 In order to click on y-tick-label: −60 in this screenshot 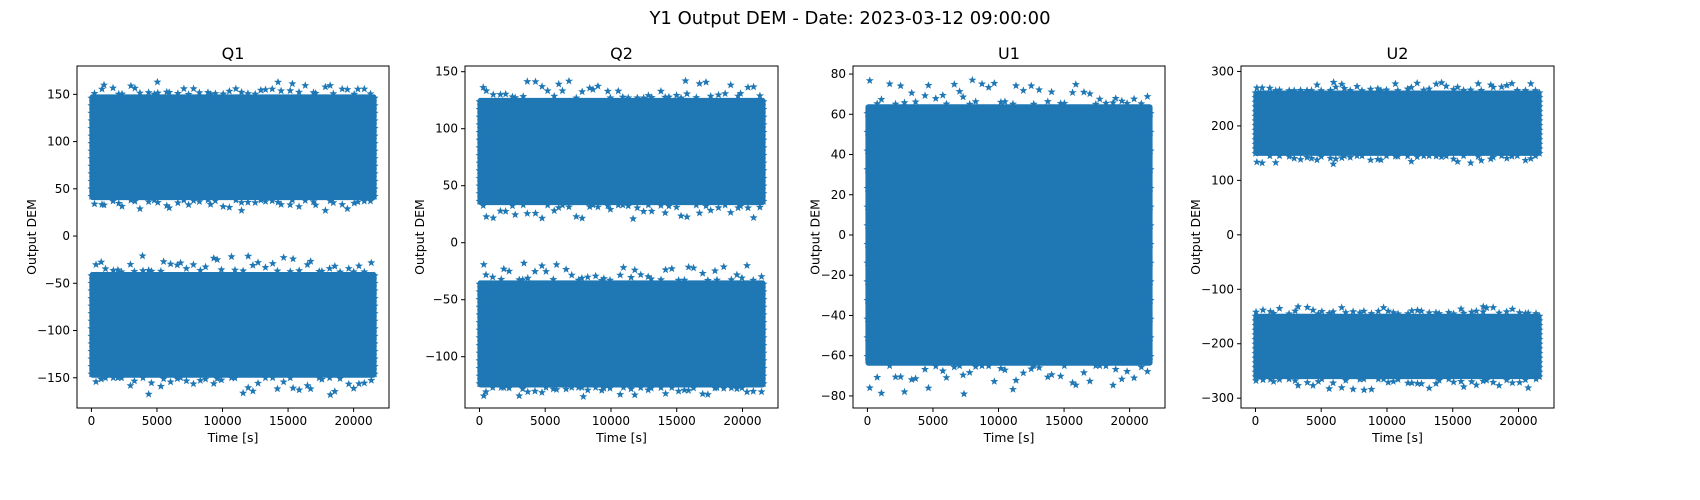, I will do `click(833, 356)`.